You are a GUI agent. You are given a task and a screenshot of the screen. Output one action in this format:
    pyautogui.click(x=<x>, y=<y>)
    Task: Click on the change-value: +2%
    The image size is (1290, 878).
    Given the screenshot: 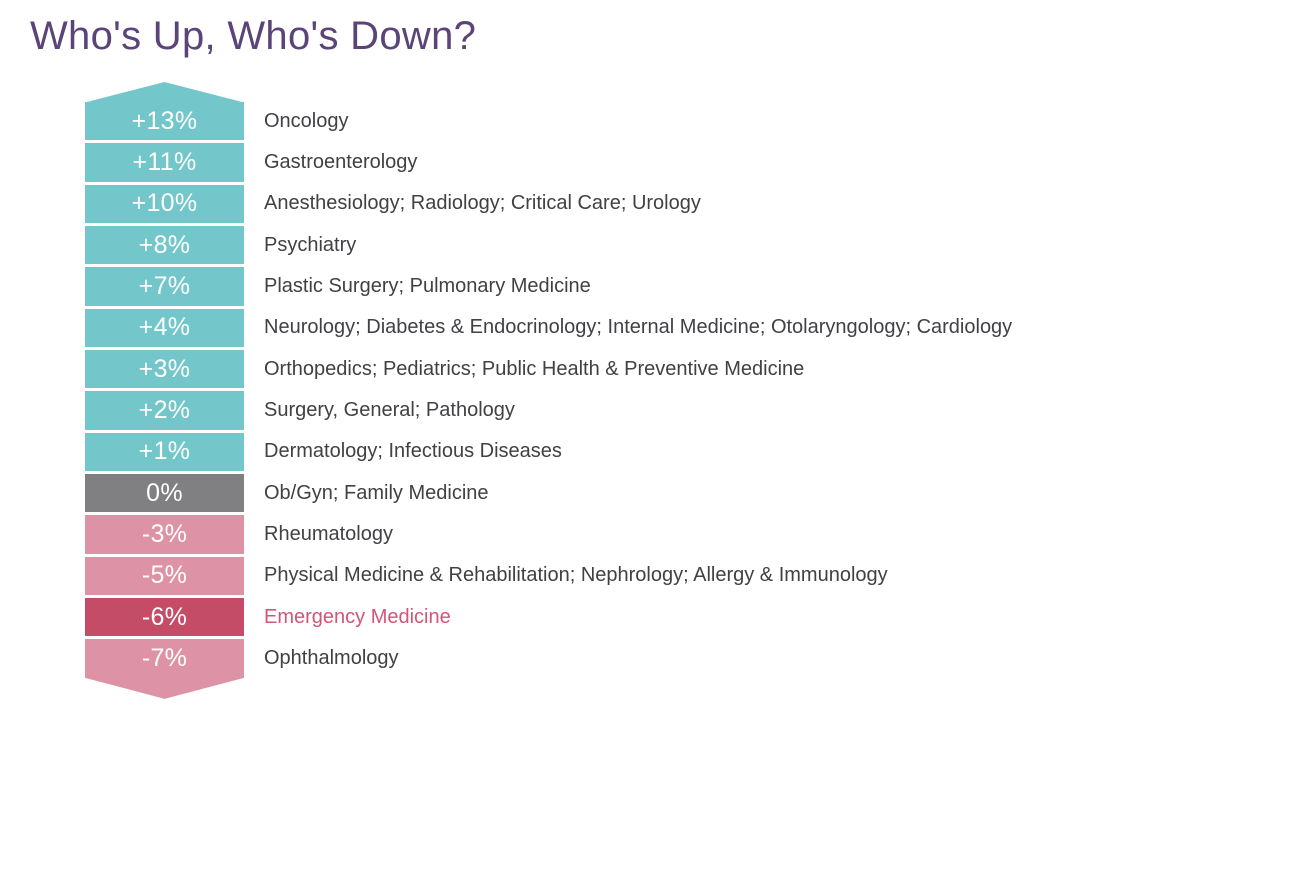 What is the action you would take?
    pyautogui.click(x=164, y=410)
    